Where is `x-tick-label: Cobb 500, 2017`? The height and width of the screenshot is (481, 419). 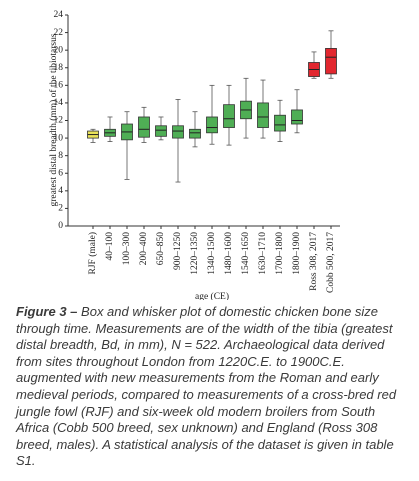
x-tick-label: Cobb 500, 2017 is located at coordinates (331, 262).